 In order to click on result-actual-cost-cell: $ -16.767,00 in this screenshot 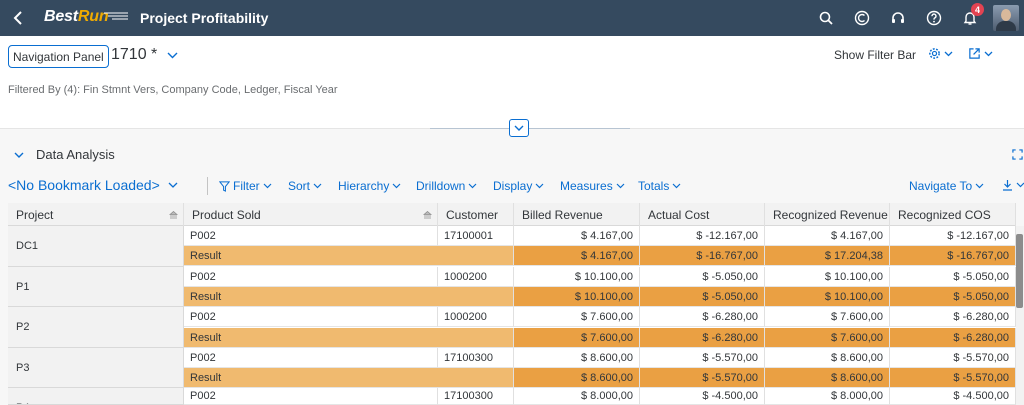, I will do `click(702, 256)`.